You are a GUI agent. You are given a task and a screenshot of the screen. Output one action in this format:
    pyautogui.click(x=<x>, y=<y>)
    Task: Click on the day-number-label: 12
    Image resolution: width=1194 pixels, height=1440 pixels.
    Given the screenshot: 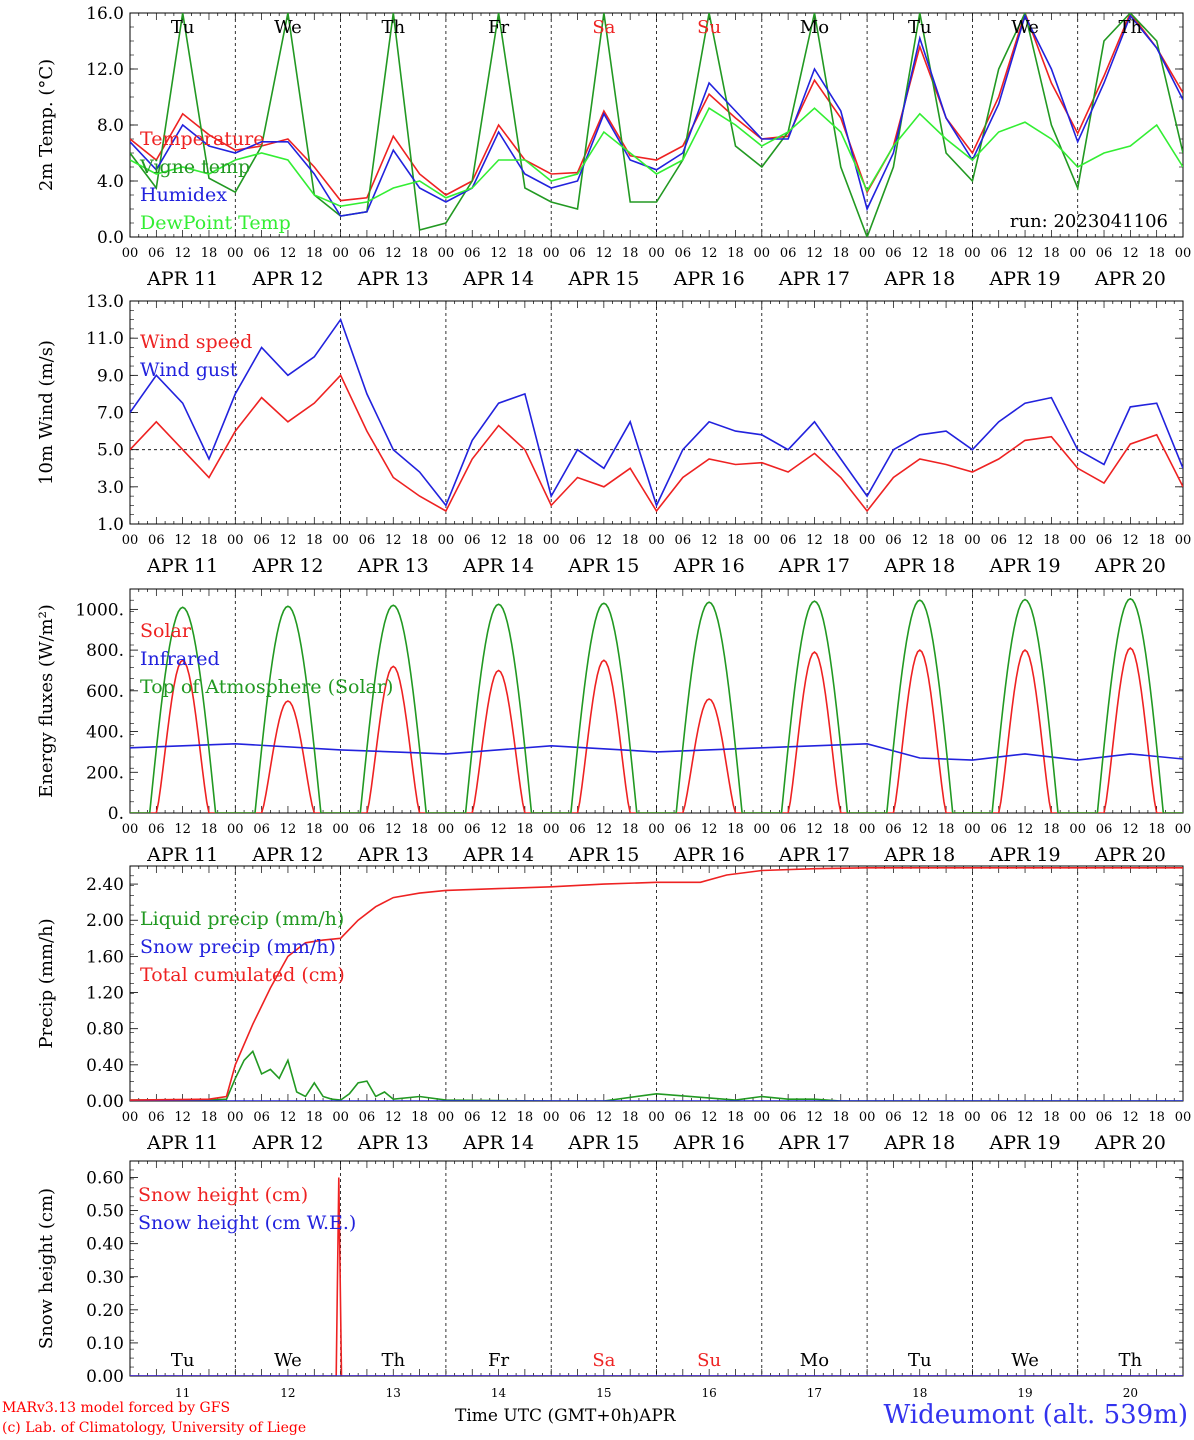 What is the action you would take?
    pyautogui.click(x=287, y=1393)
    